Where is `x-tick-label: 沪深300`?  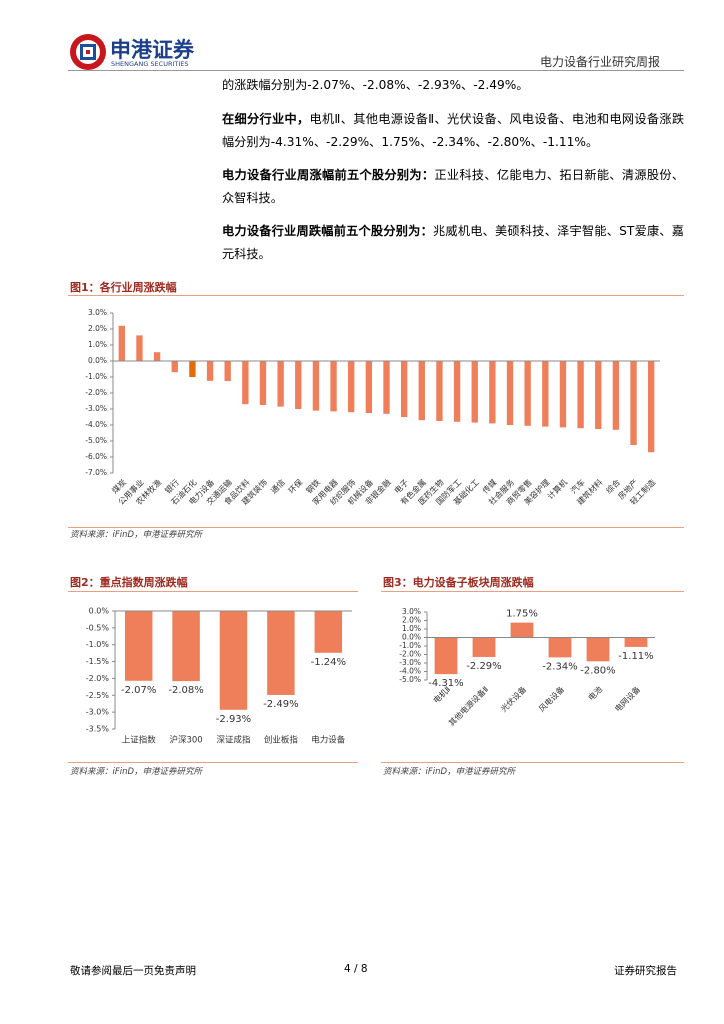 x-tick-label: 沪深300 is located at coordinates (185, 740).